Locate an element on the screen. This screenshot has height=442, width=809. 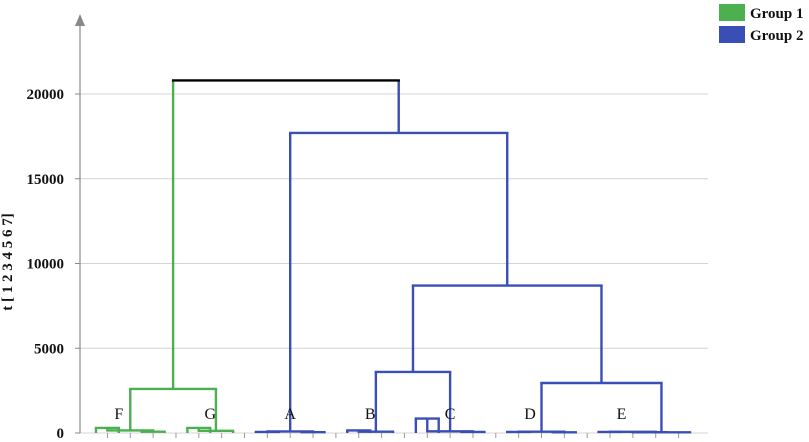
cluster-label: E is located at coordinates (622, 414).